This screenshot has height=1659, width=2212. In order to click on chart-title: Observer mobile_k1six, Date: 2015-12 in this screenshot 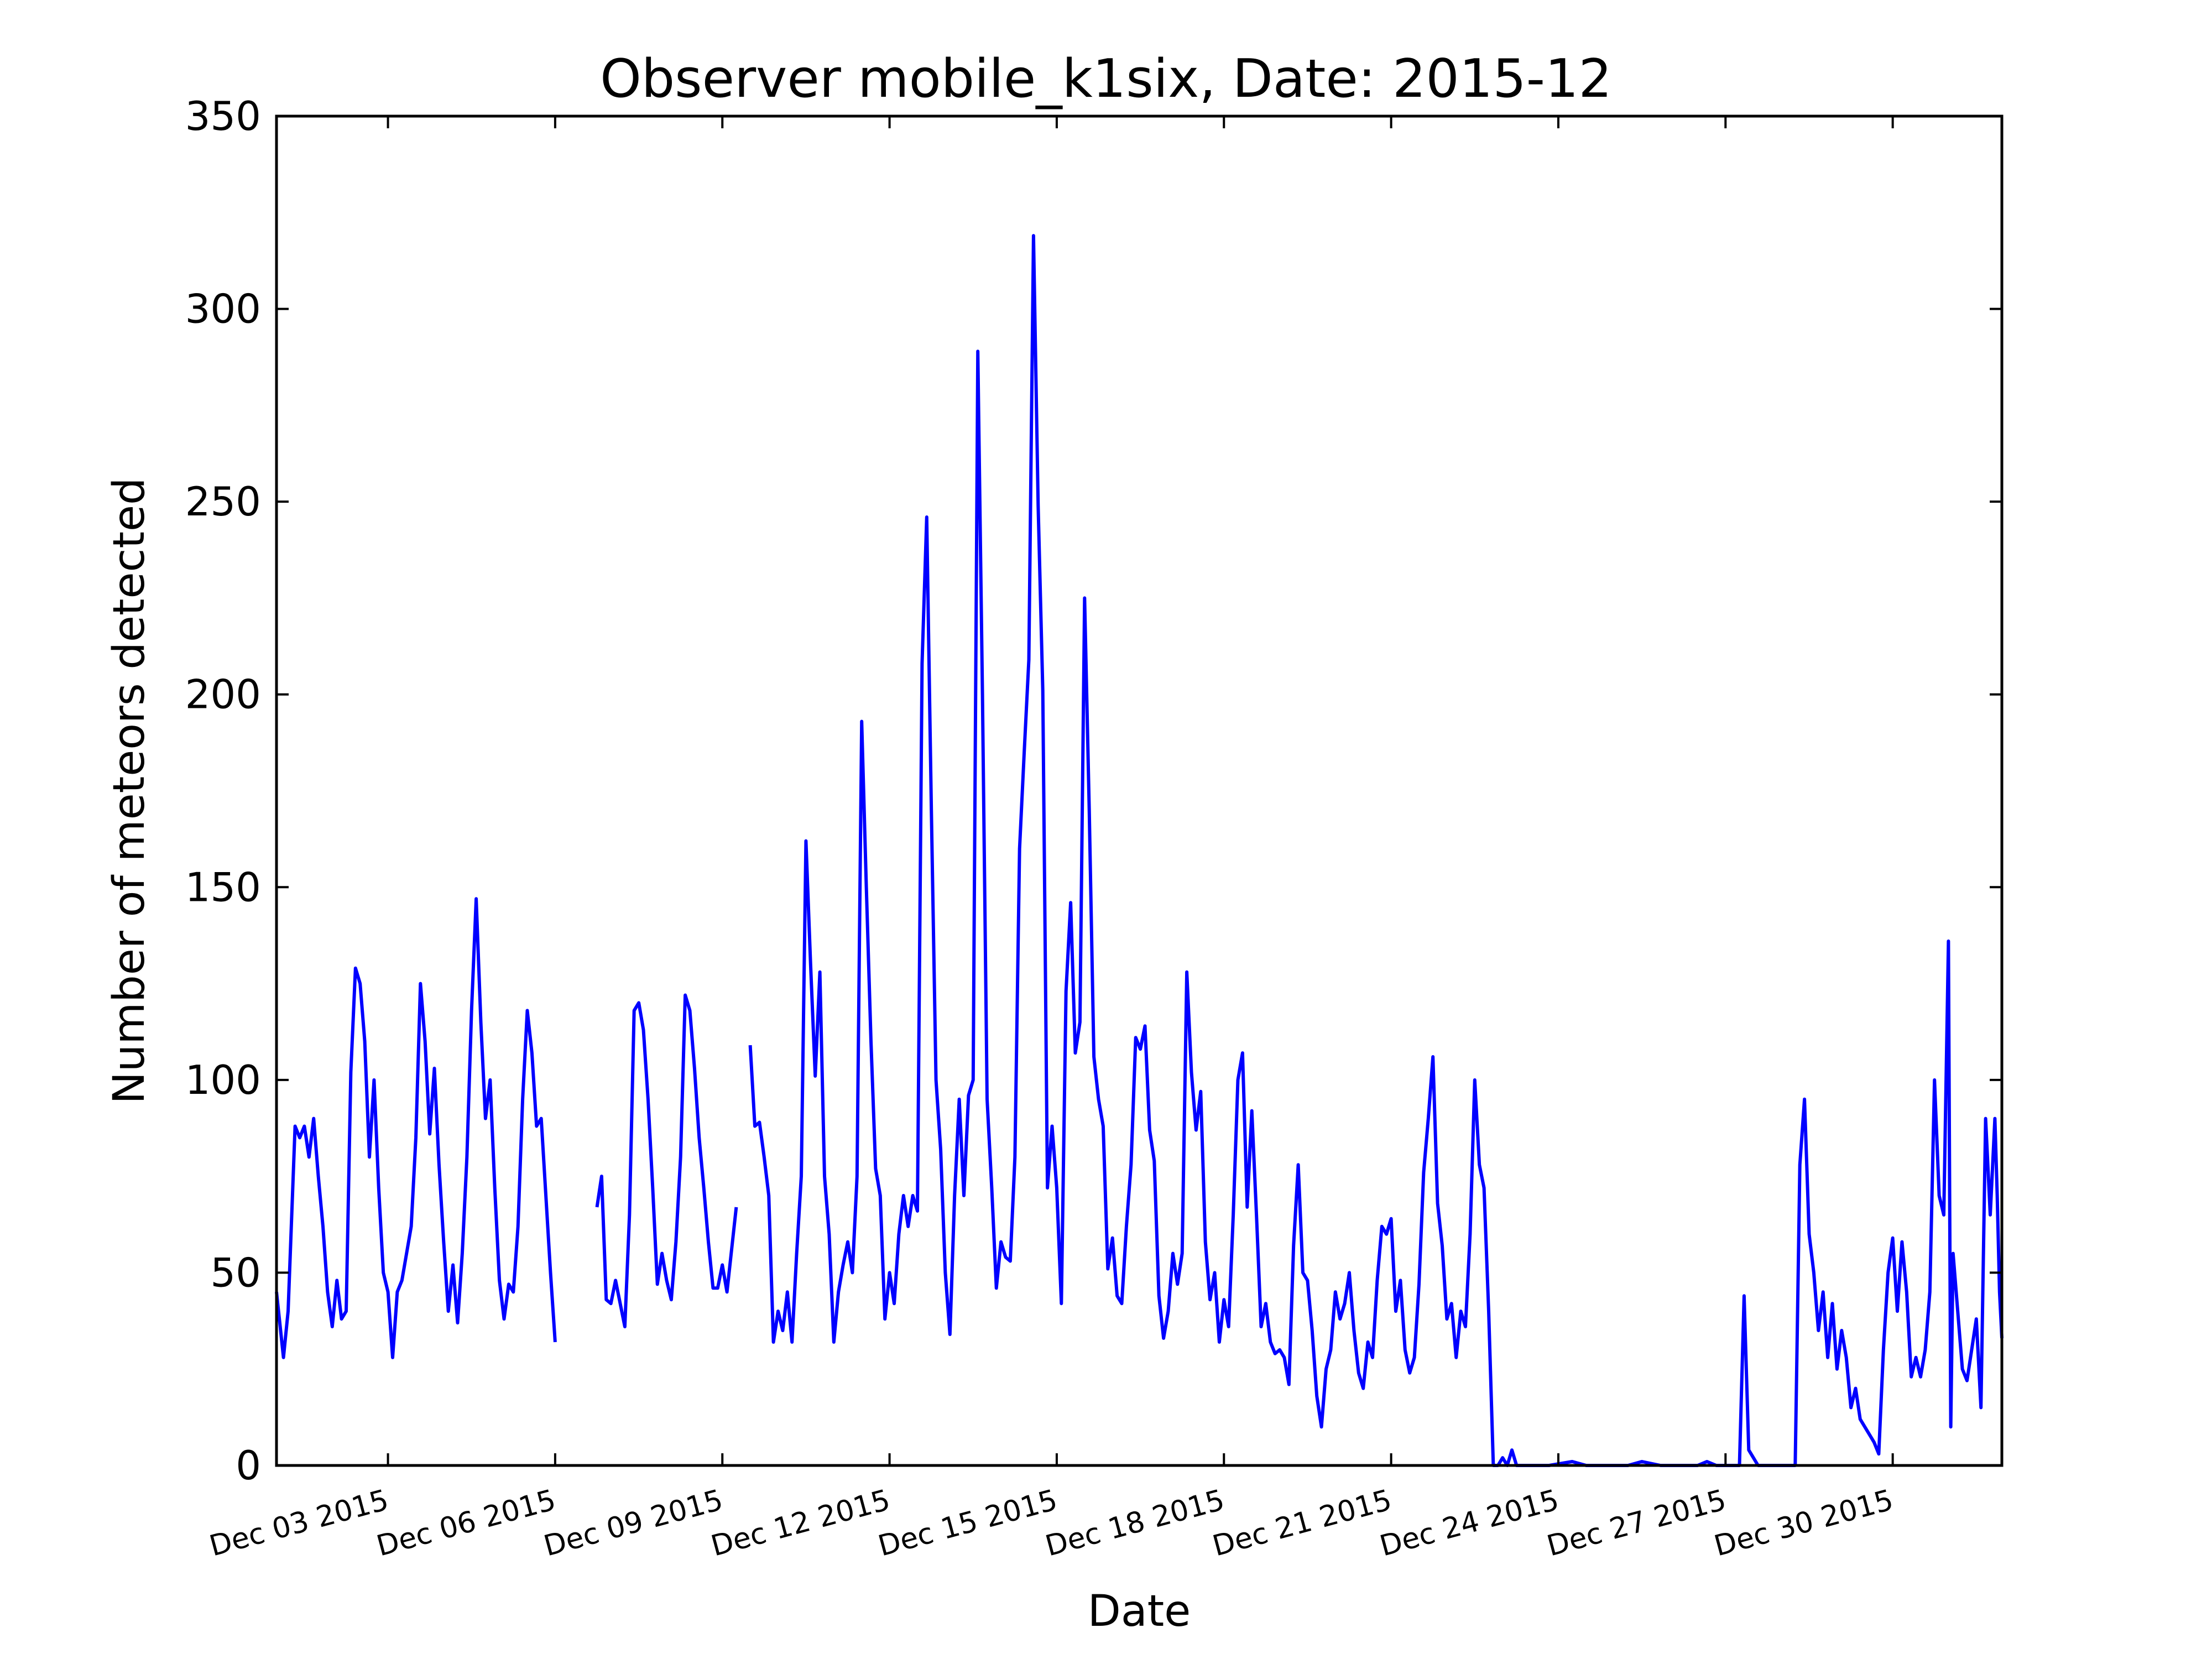, I will do `click(1106, 79)`.